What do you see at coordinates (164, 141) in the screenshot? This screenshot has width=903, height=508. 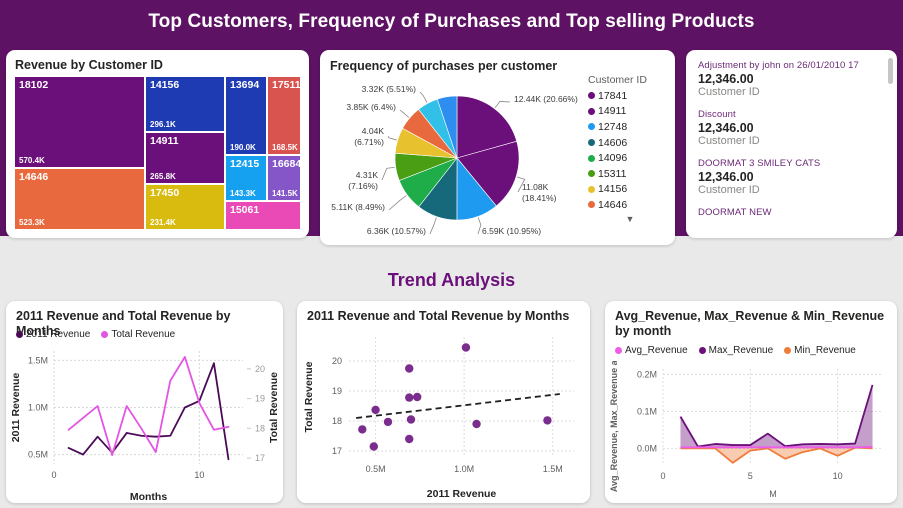 I see `treemap-tile-id: 14911` at bounding box center [164, 141].